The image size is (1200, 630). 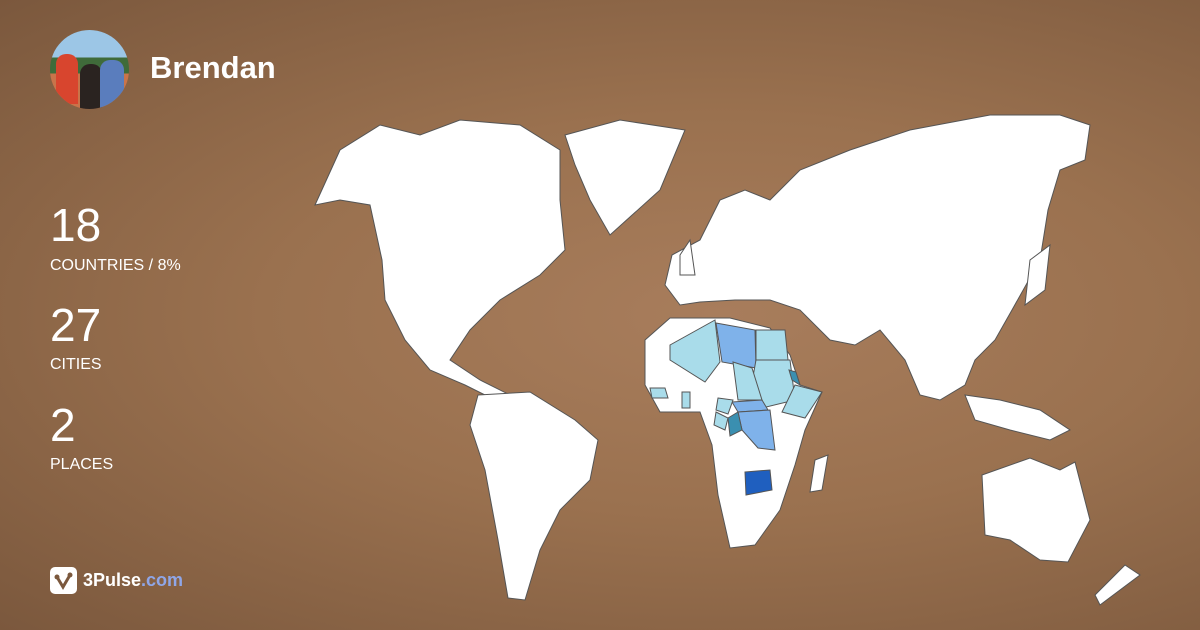 What do you see at coordinates (82, 464) in the screenshot?
I see `places-label: PLACES` at bounding box center [82, 464].